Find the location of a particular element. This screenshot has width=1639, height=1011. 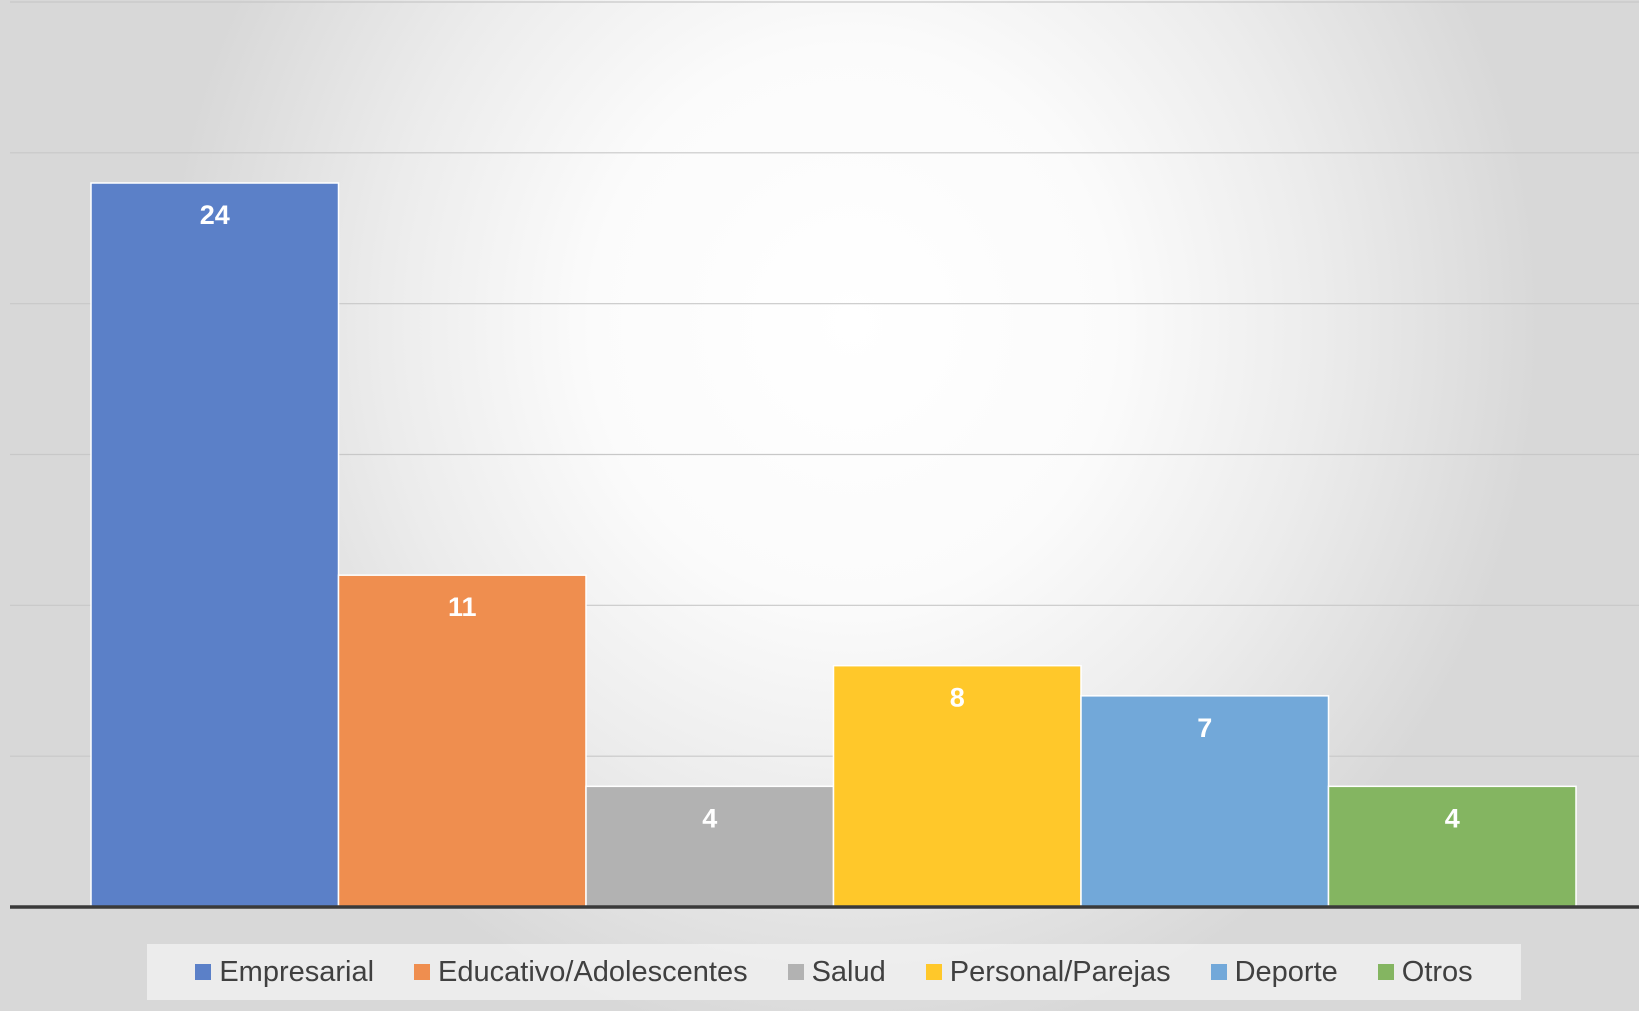

legend-item: Otros is located at coordinates (1425, 972).